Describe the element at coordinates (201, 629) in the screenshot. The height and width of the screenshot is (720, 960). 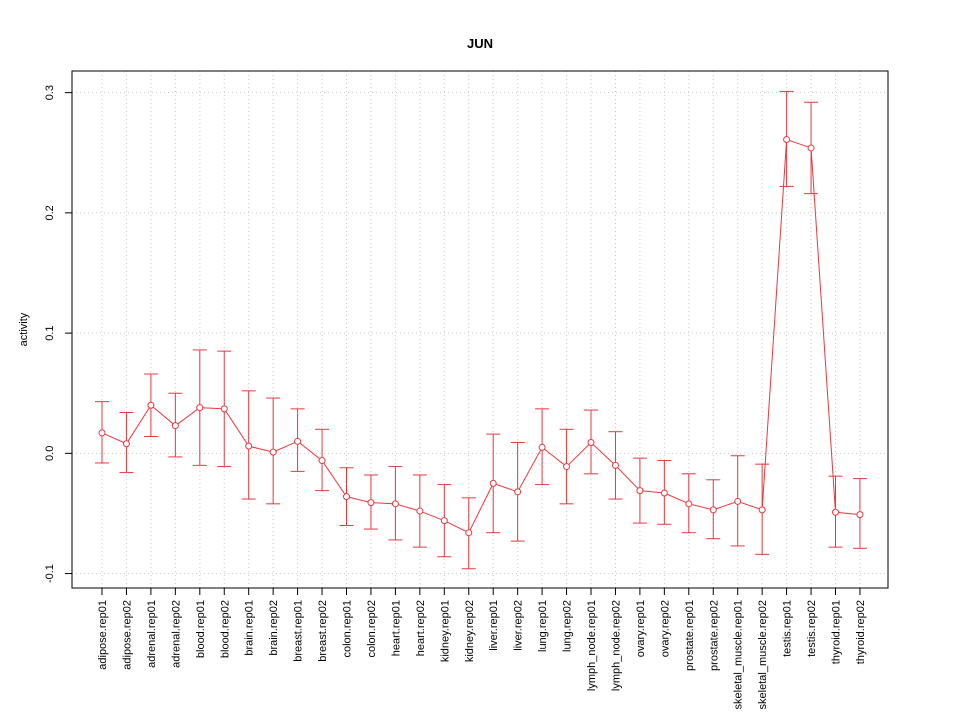
I see `x-tick-label: blood.rep01` at that location.